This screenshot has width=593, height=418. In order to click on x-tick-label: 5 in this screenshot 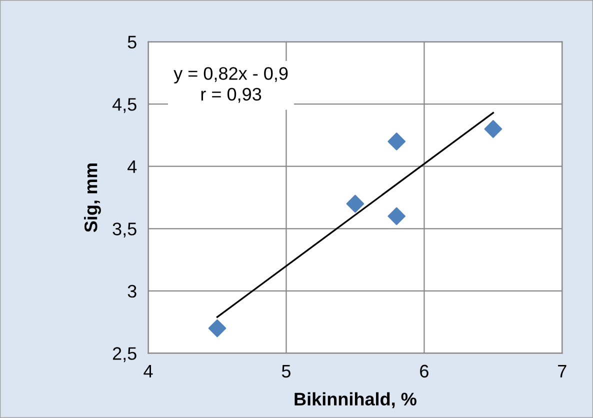, I will do `click(286, 371)`.